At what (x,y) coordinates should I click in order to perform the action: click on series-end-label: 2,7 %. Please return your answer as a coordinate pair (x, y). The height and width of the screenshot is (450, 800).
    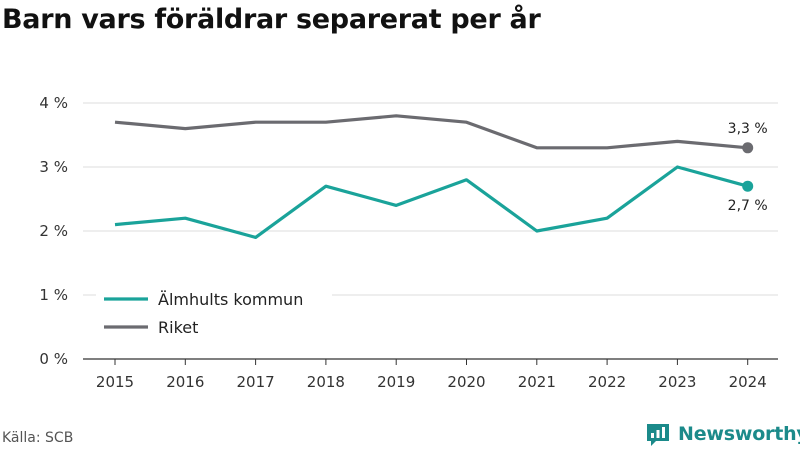
    Looking at the image, I should click on (748, 206).